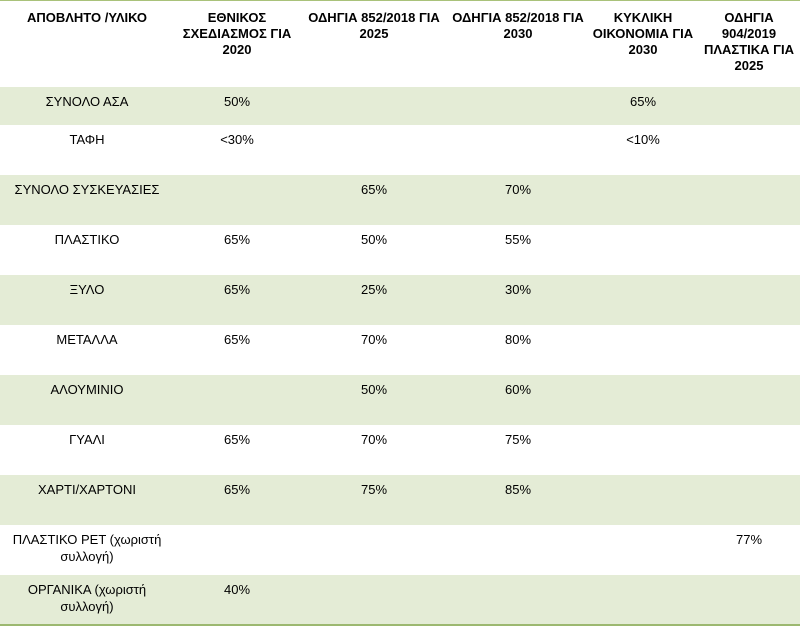 The height and width of the screenshot is (626, 800). I want to click on cell-material: ΠΛΑΣΤΙΚΟ PET (χωριστή συλλογή), so click(87, 547).